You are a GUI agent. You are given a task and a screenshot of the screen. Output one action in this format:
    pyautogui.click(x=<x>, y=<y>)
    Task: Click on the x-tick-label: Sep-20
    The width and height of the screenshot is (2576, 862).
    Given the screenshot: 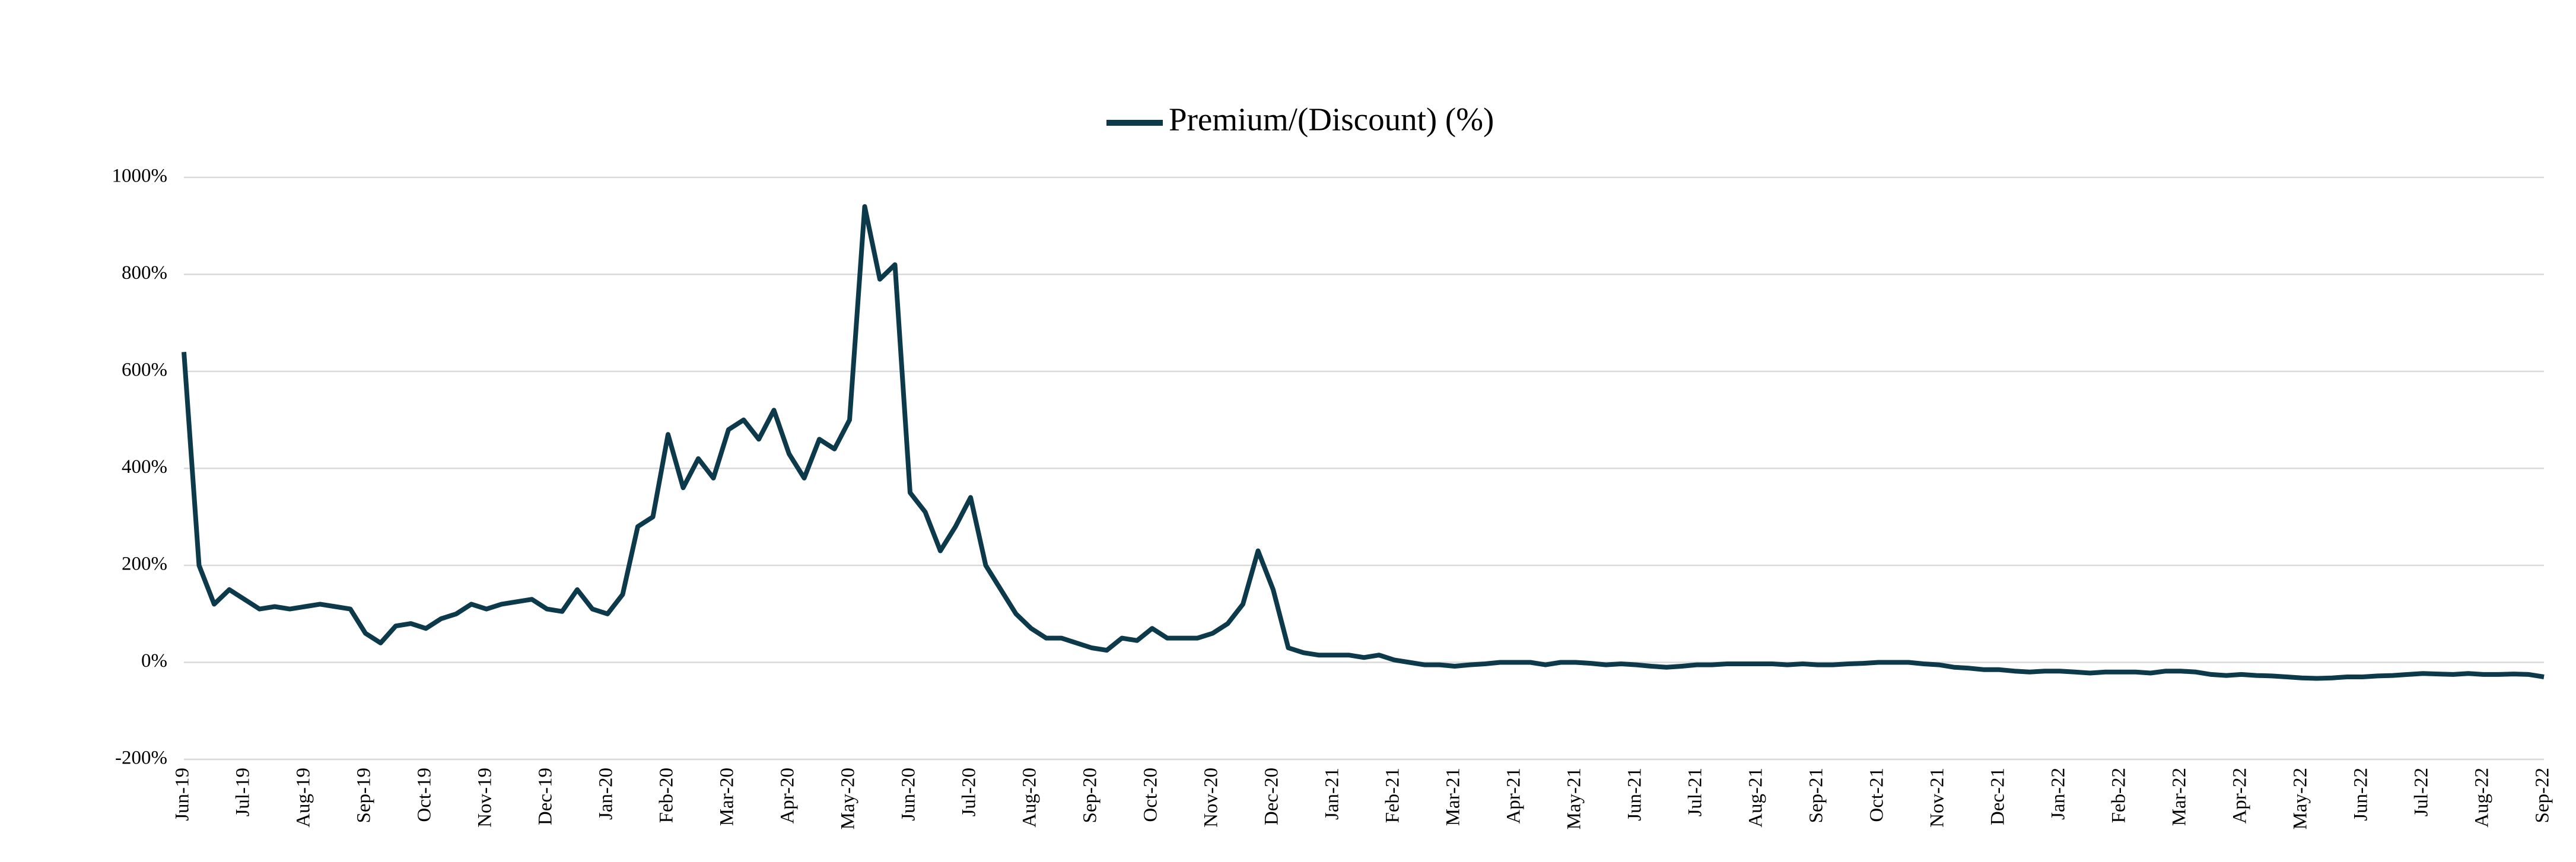 What is the action you would take?
    pyautogui.click(x=1090, y=795)
    